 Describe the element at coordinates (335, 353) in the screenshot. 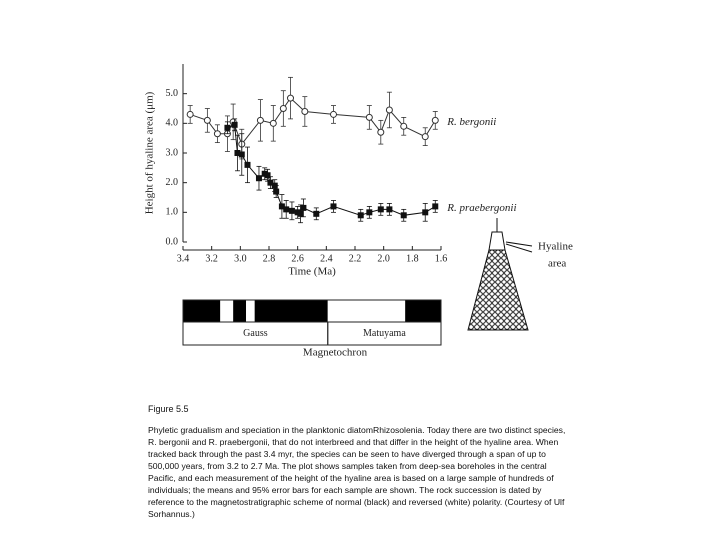

I see `chron-title: Magnetochron` at that location.